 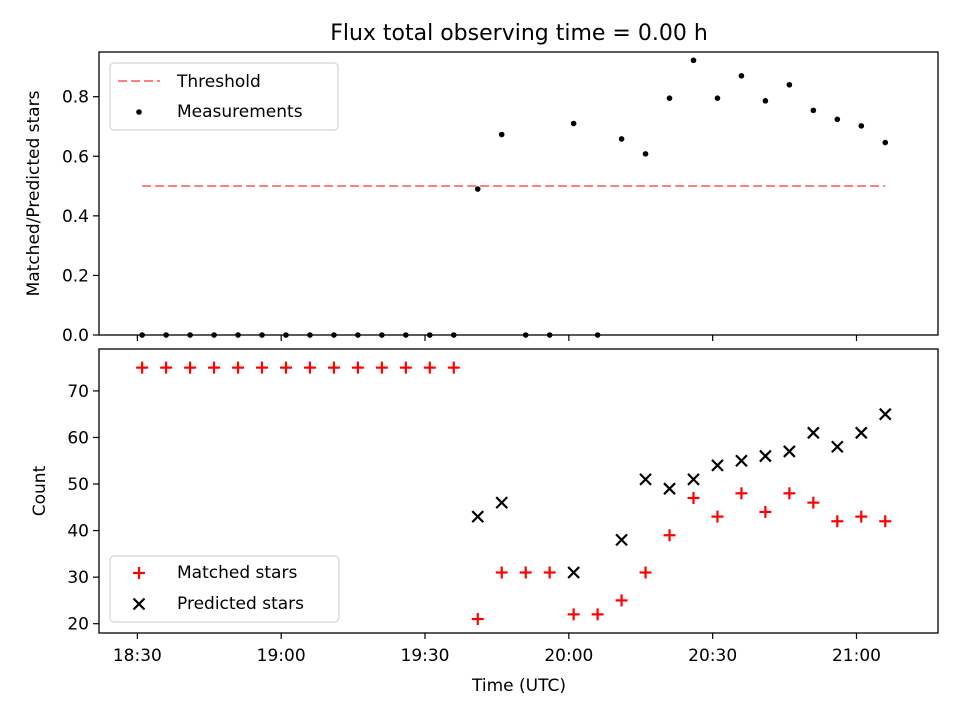 What do you see at coordinates (497, 338) in the screenshot?
I see `top-x-ticks` at bounding box center [497, 338].